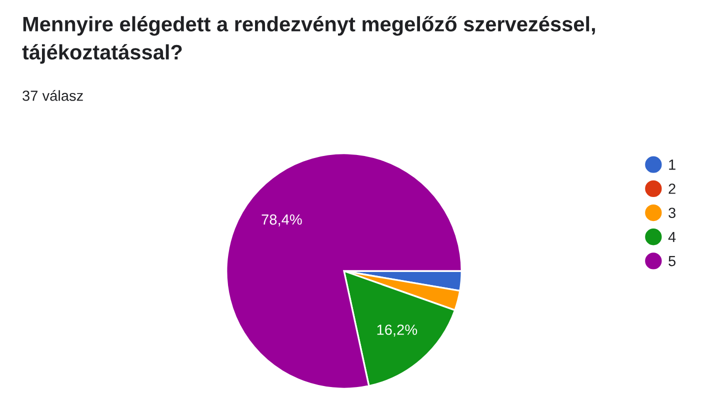 The image size is (721, 413). What do you see at coordinates (282, 220) in the screenshot?
I see `data-label: 78,4%` at bounding box center [282, 220].